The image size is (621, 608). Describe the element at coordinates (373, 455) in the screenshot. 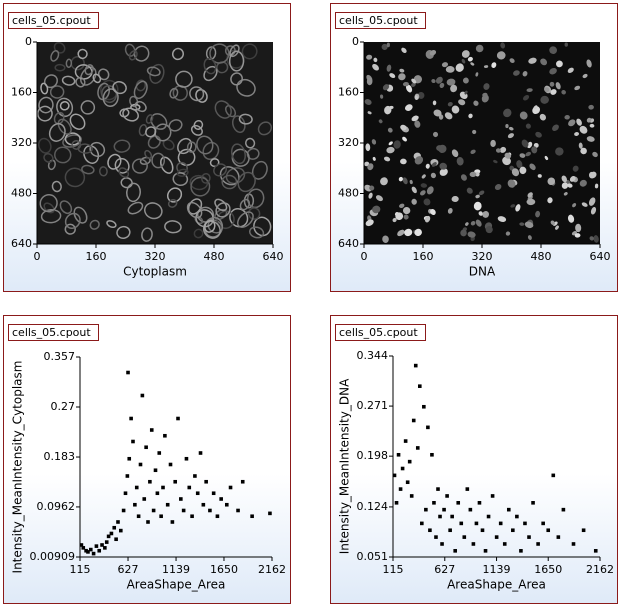

I see `y-tick-label: 0.198` at that location.